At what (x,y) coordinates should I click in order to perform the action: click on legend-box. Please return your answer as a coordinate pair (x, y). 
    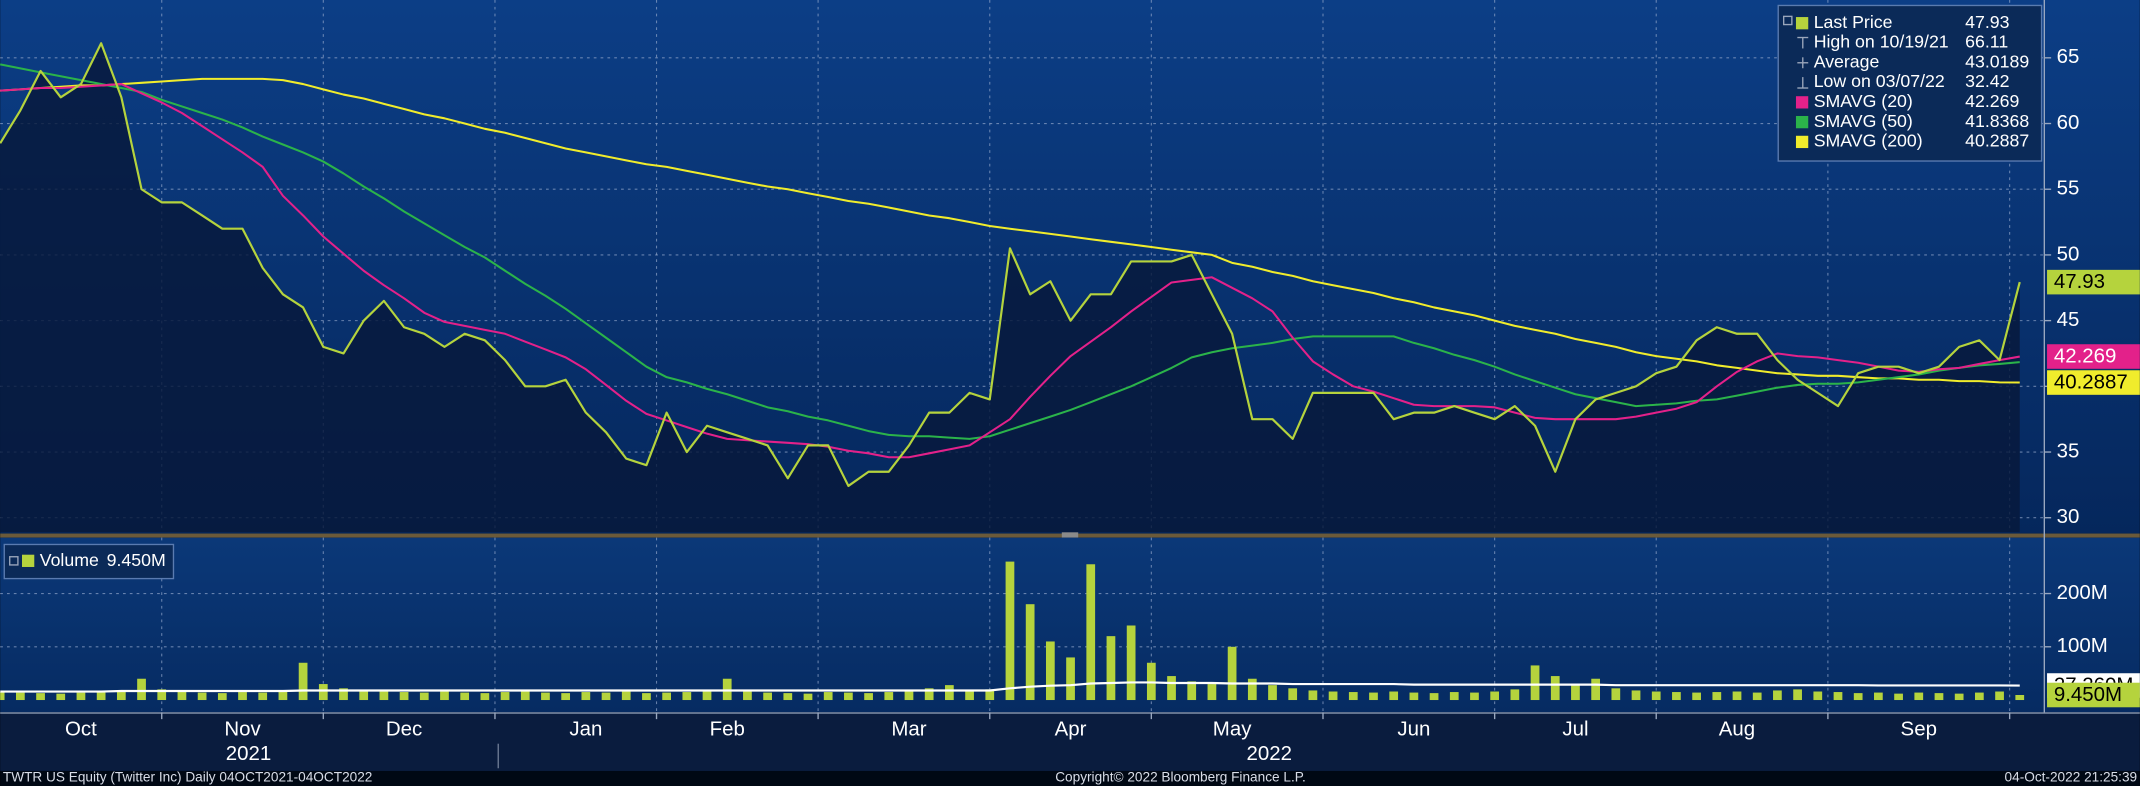
    Looking at the image, I should click on (1910, 83).